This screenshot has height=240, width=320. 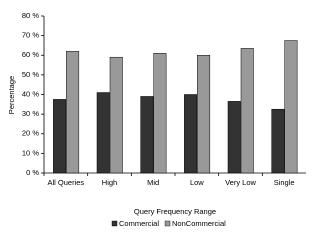 I want to click on x-tick-label: Very Low, so click(x=240, y=182).